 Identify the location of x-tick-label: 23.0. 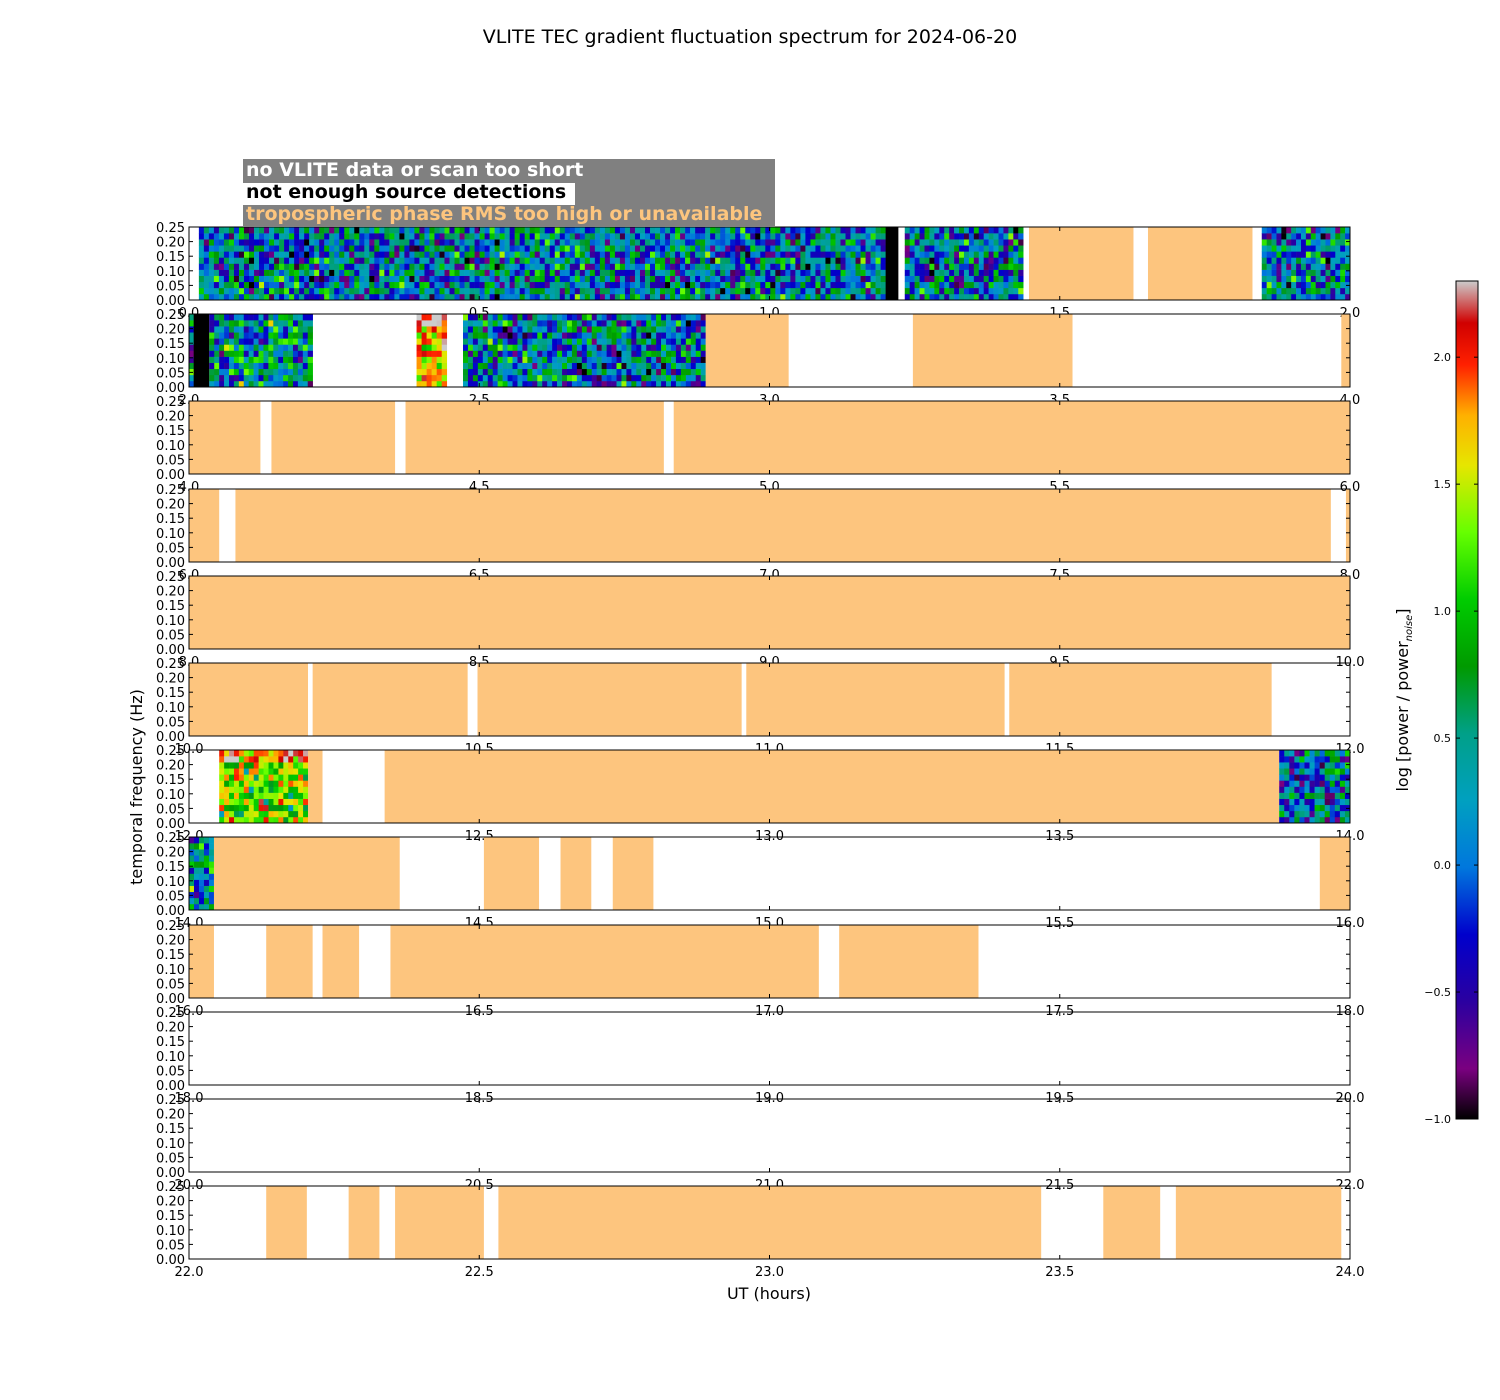
(769, 1272).